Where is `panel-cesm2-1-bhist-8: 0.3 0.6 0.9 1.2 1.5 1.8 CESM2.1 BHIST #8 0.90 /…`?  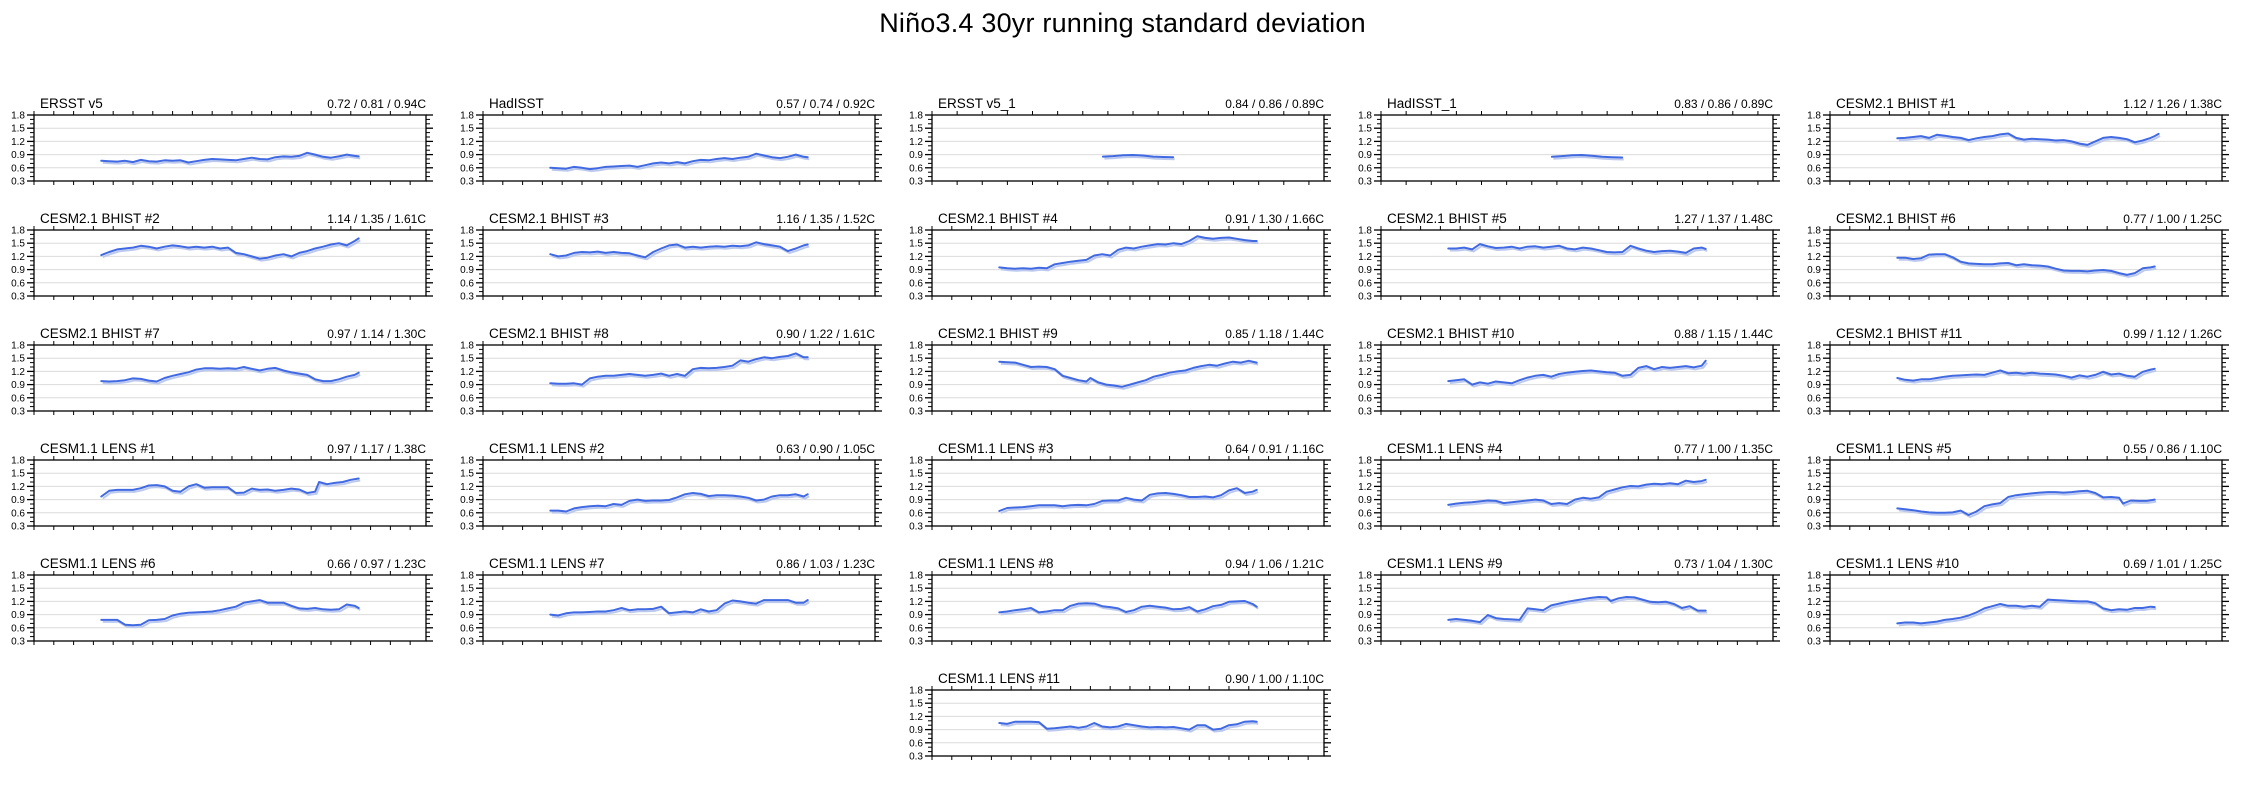 panel-cesm2-1-bhist-8: 0.3 0.6 0.9 1.2 1.5 1.8 CESM2.1 BHIST #8 0.90 /… is located at coordinates (673, 375).